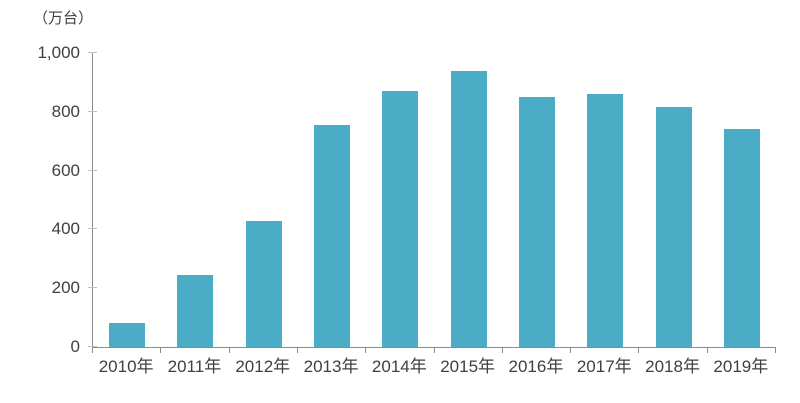 The width and height of the screenshot is (800, 403). Describe the element at coordinates (536, 222) in the screenshot. I see `bar-2016年` at that location.